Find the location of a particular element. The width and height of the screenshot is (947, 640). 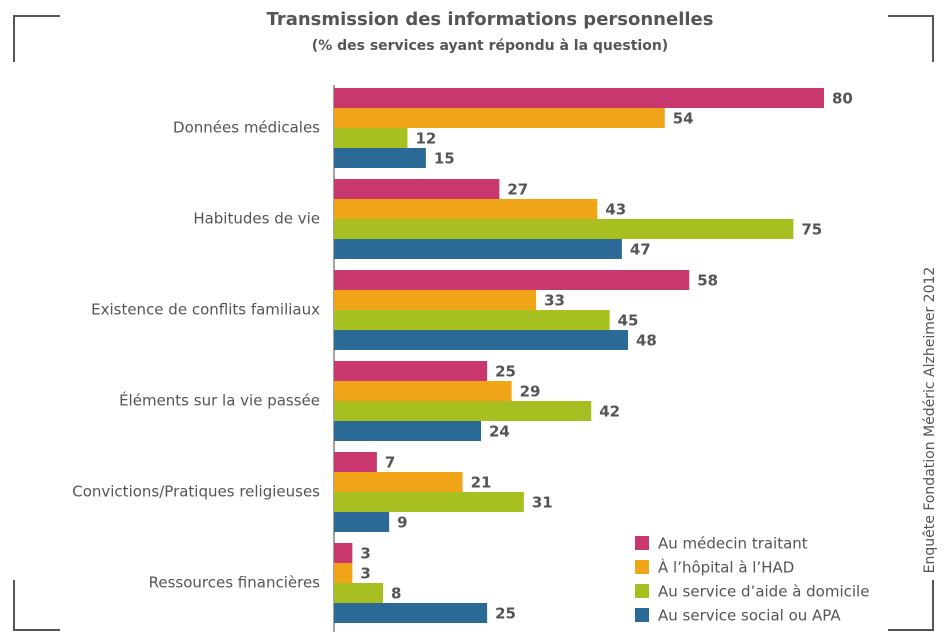

category-label: Éléments sur la vie passée is located at coordinates (219, 400).